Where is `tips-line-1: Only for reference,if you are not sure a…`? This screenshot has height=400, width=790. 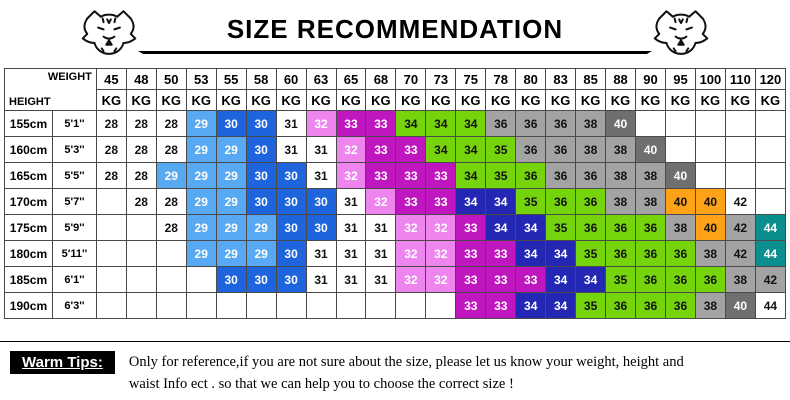 tips-line-1: Only for reference,if you are not sure a… is located at coordinates (406, 362).